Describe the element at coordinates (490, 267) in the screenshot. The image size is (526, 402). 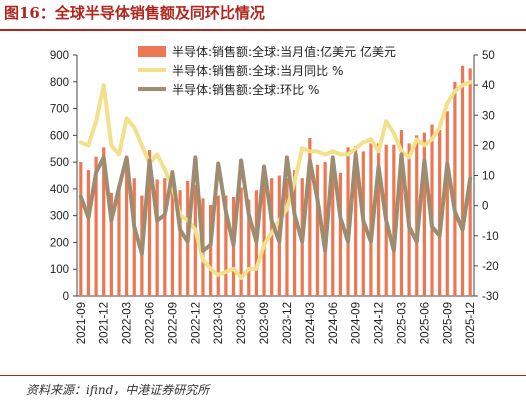
I see `y-right-tick-label: -20` at that location.